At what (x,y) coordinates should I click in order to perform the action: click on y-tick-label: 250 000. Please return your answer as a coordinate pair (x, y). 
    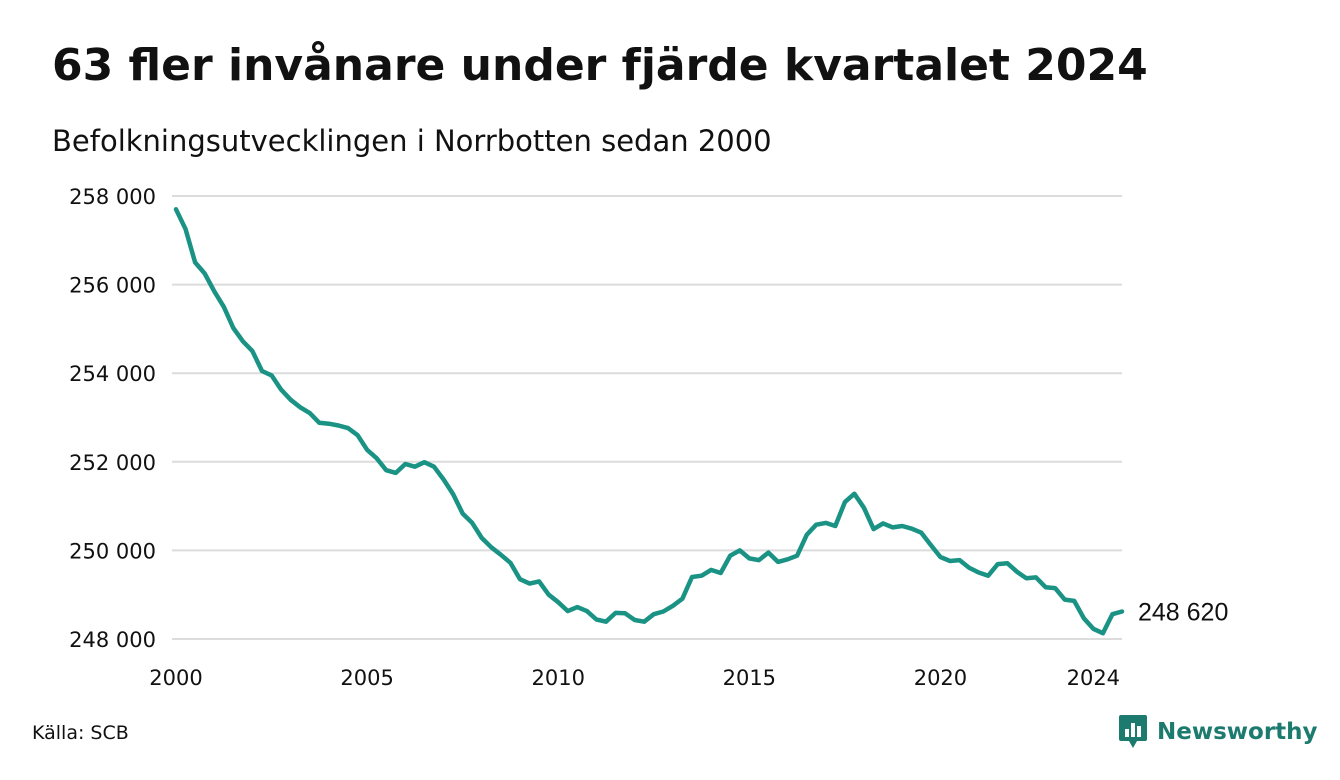
    Looking at the image, I should click on (112, 551).